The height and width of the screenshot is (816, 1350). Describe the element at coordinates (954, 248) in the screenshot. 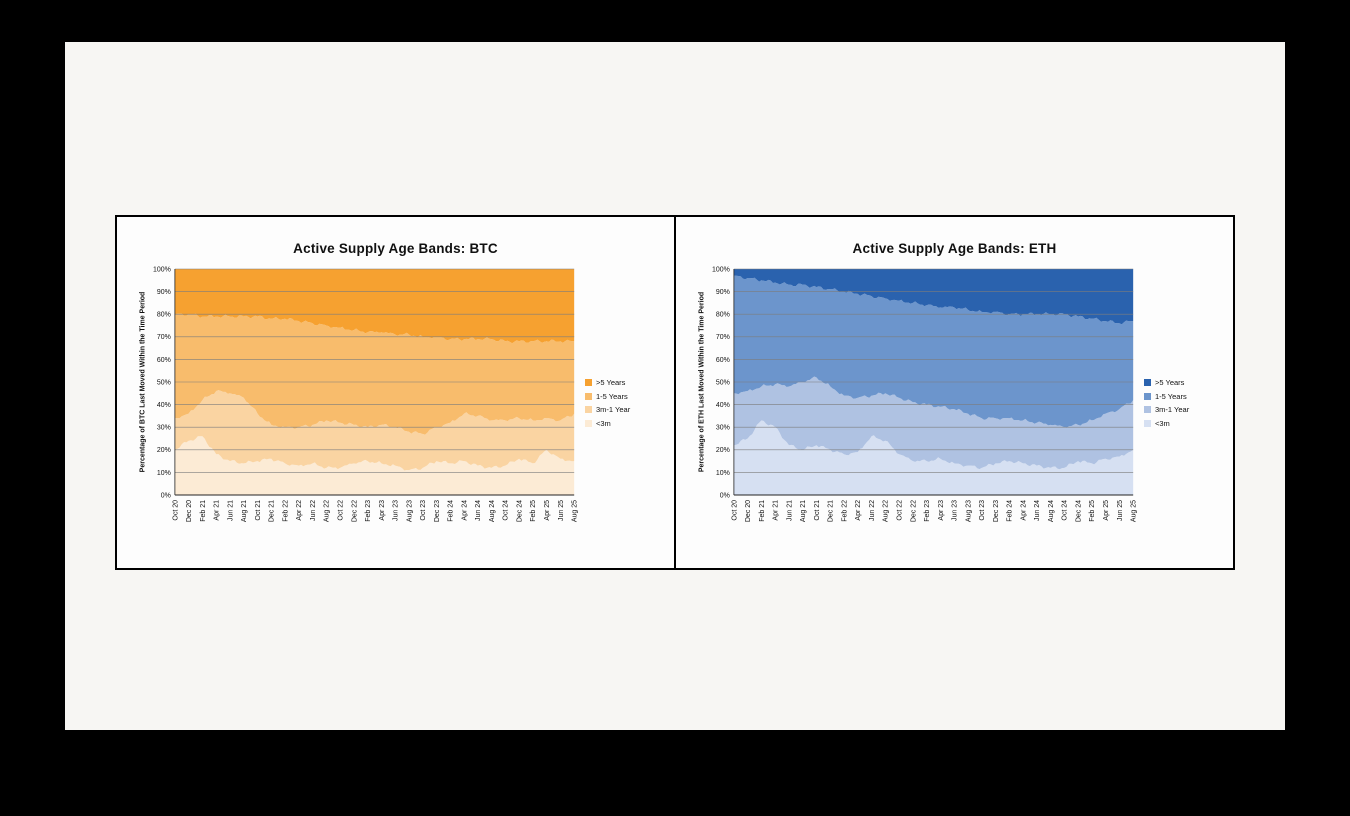

I see `chart-title-eth: Active Supply Age Bands: ETH` at that location.